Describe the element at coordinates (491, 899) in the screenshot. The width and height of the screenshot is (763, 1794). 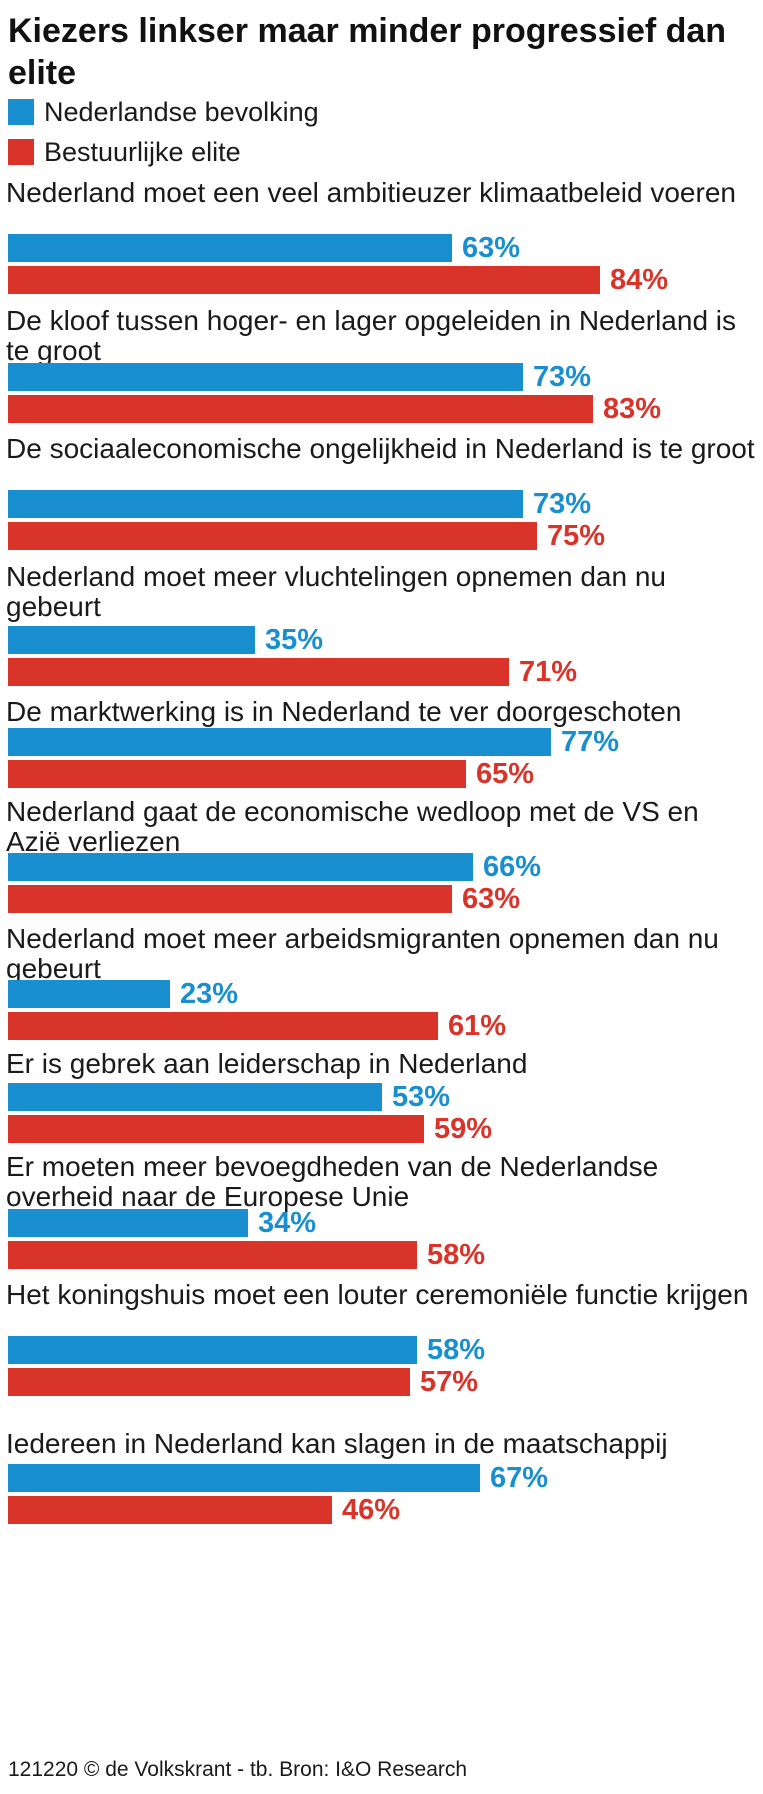
I see `value-label-elite: 63%` at that location.